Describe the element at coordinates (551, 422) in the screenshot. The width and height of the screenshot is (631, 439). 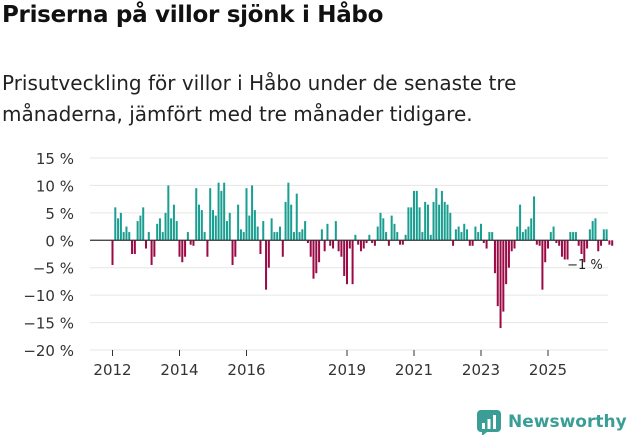
I see `newsworthy-logo: Newsworthy` at that location.